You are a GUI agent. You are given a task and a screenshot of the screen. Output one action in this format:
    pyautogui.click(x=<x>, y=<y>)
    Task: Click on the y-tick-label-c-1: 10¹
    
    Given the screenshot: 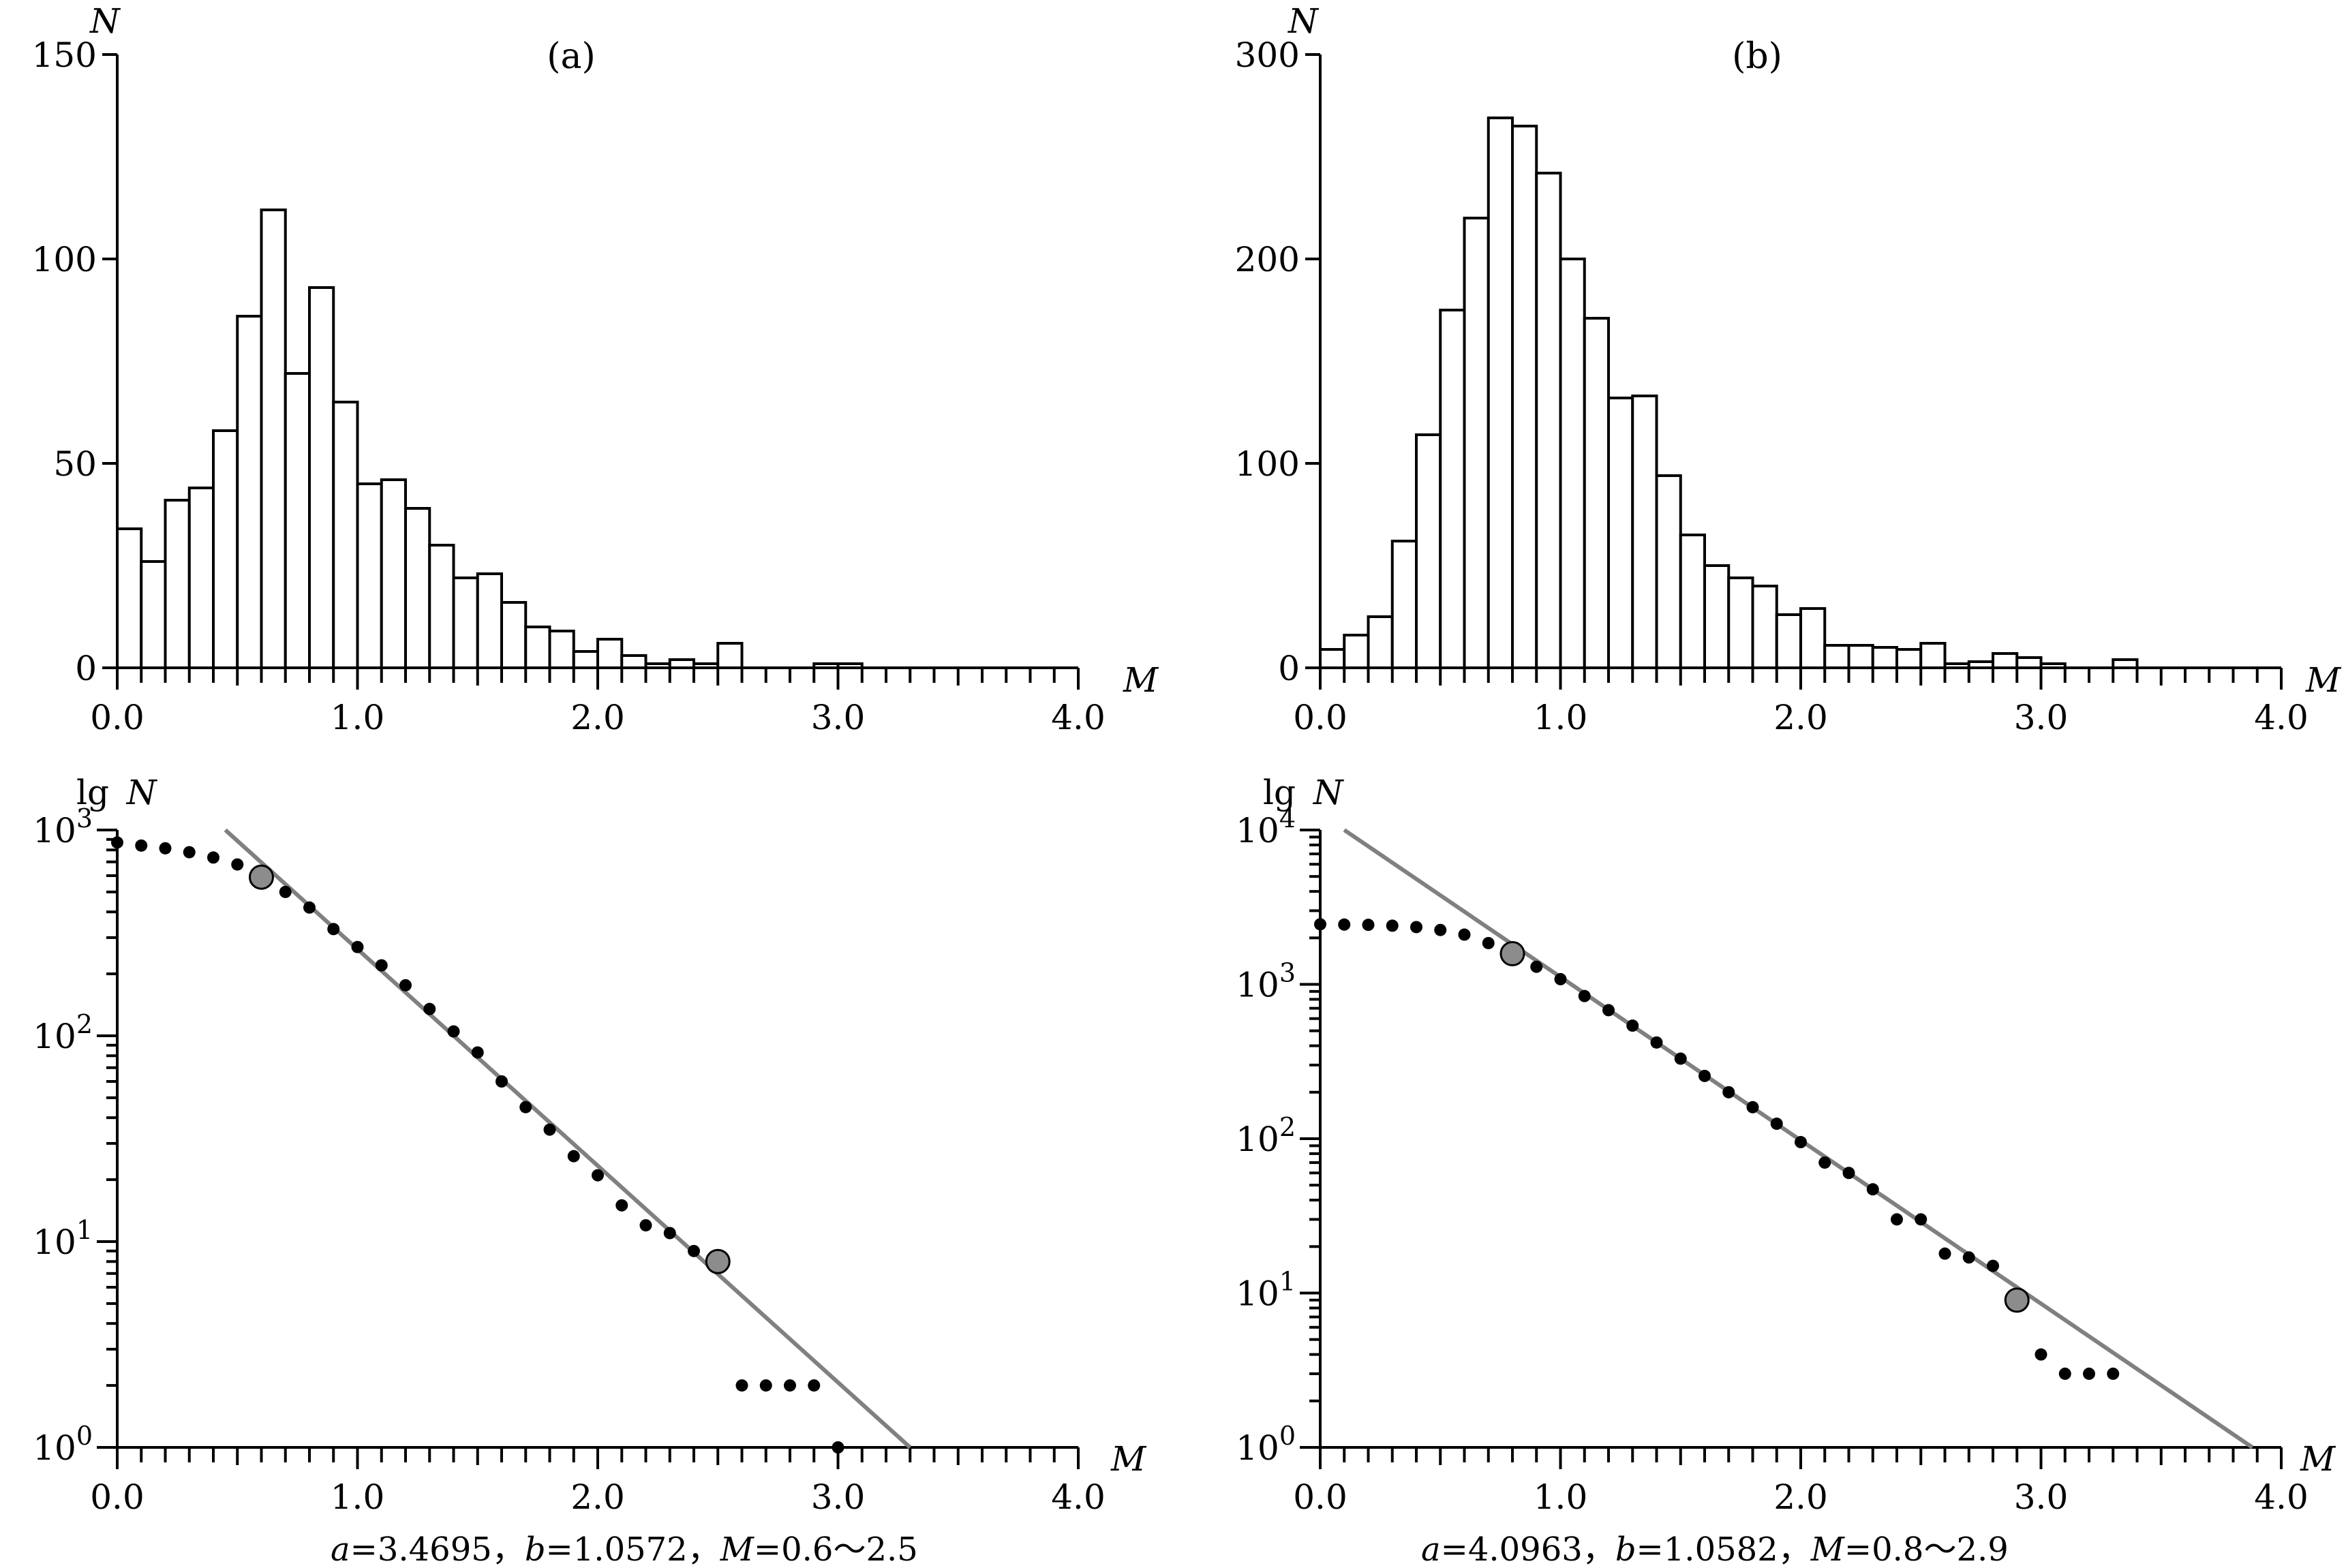 What is the action you would take?
    pyautogui.click(x=63, y=1239)
    